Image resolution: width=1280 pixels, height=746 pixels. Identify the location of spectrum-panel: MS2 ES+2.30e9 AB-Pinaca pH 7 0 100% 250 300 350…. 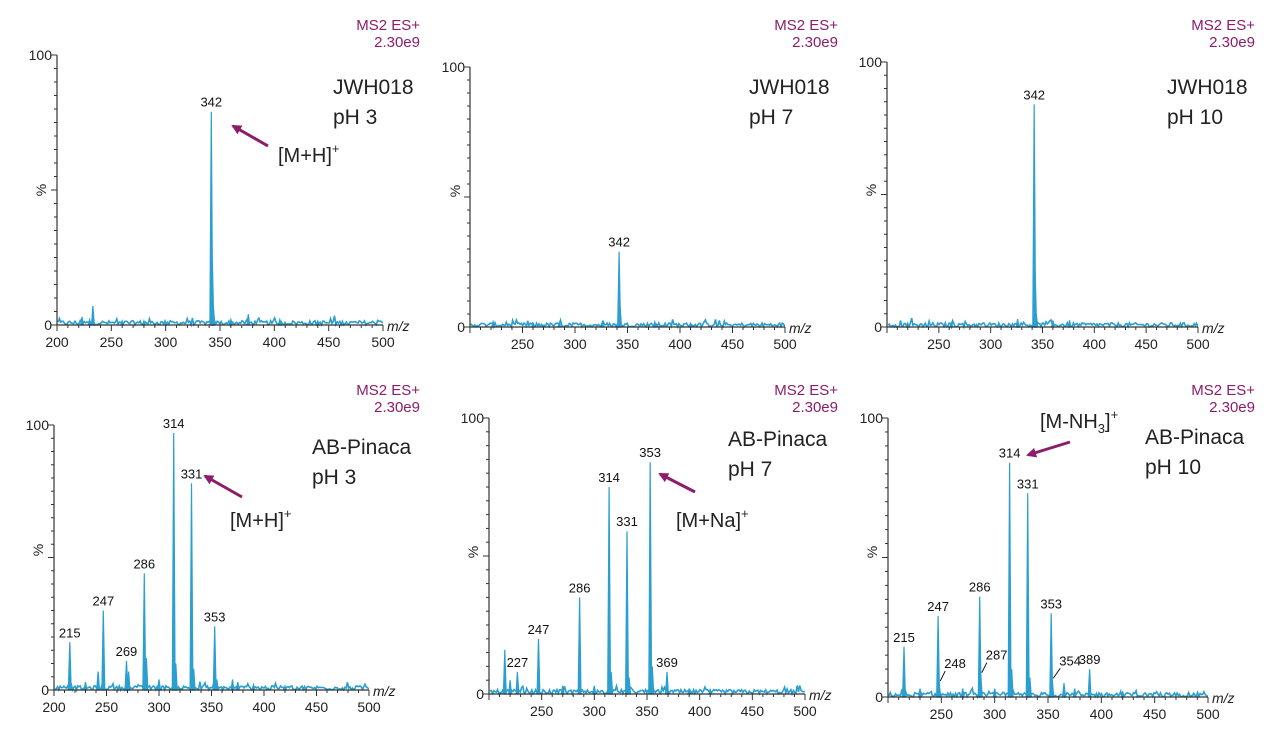
(650, 550).